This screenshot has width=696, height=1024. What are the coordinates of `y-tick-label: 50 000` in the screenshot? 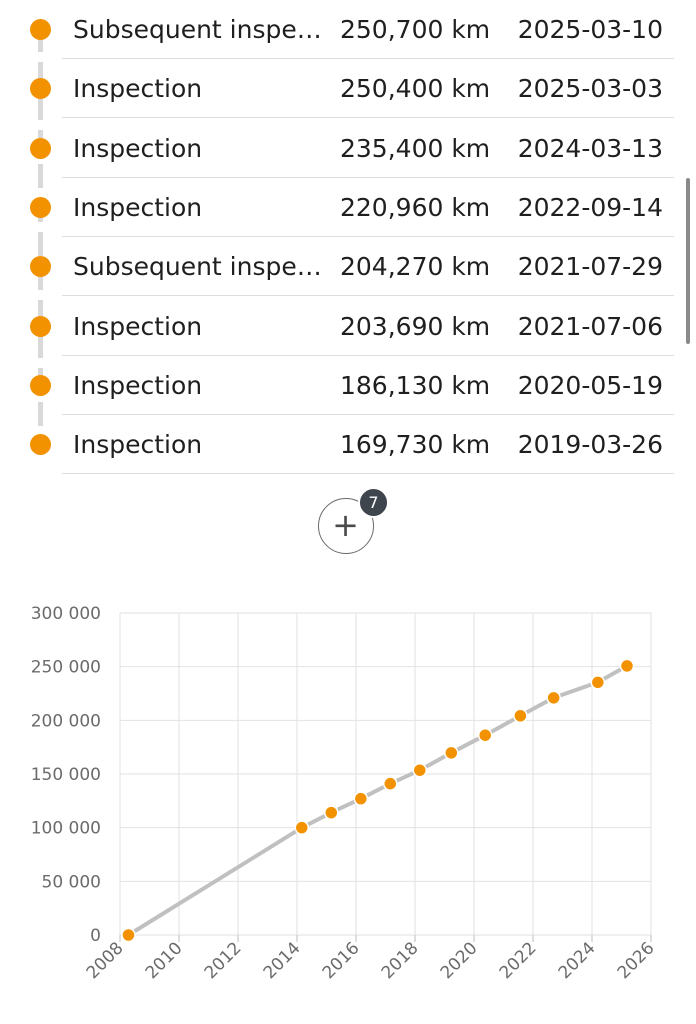 It's located at (71, 882).